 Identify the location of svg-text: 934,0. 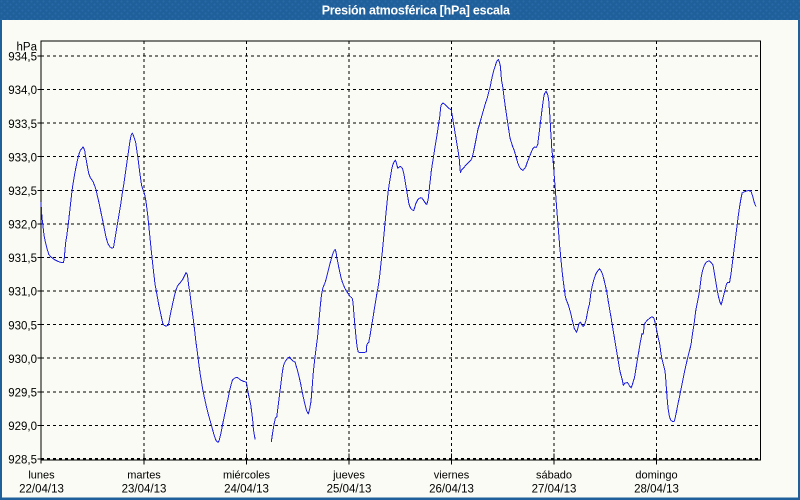
(22, 91).